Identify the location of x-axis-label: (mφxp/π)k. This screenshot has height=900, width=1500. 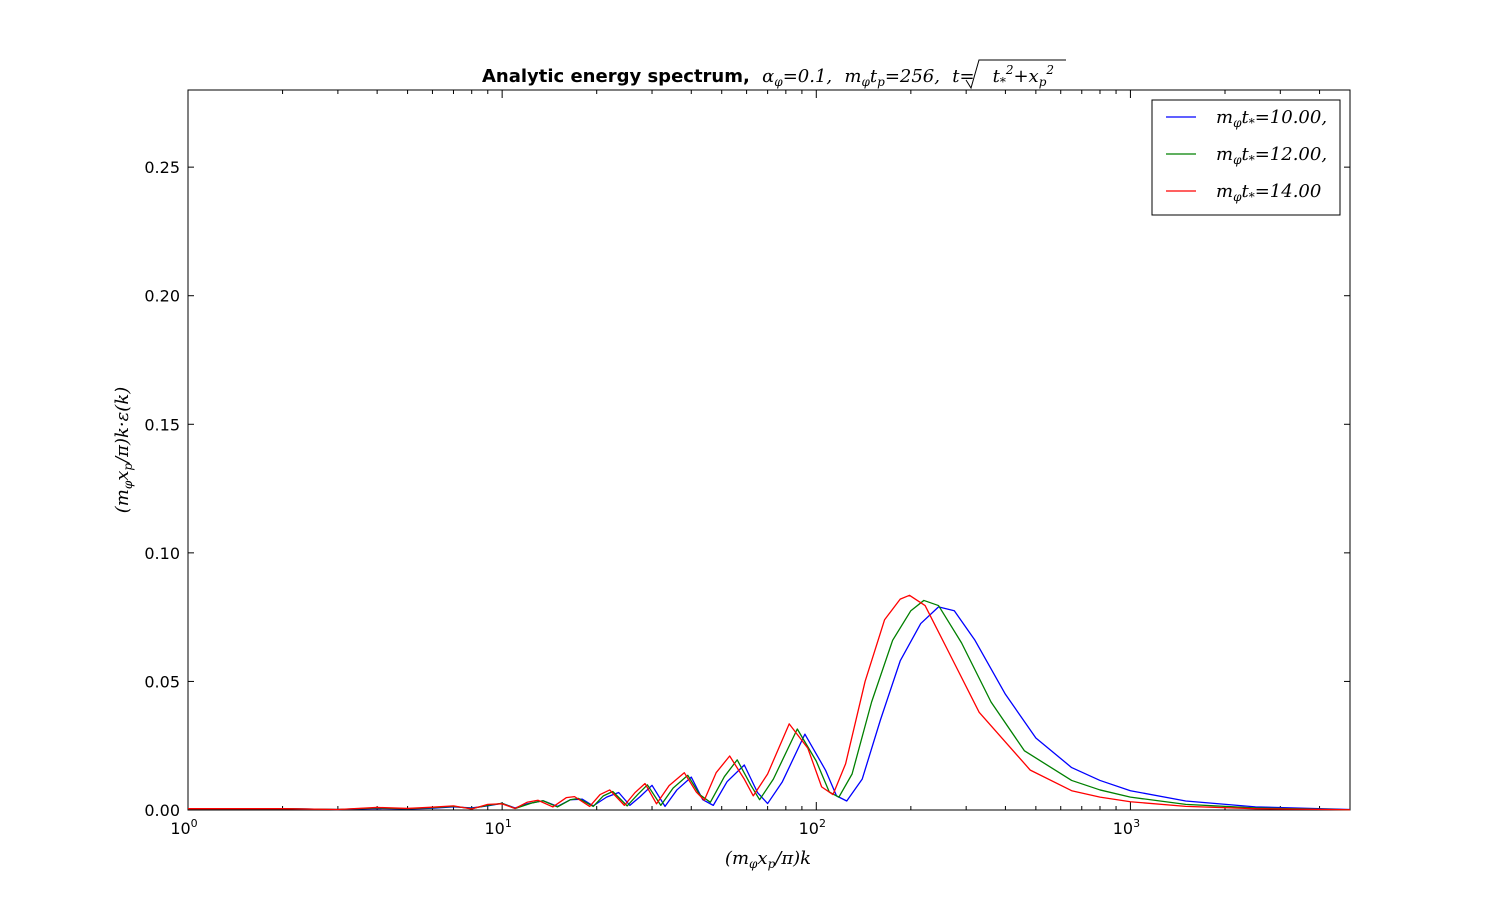
(768, 859).